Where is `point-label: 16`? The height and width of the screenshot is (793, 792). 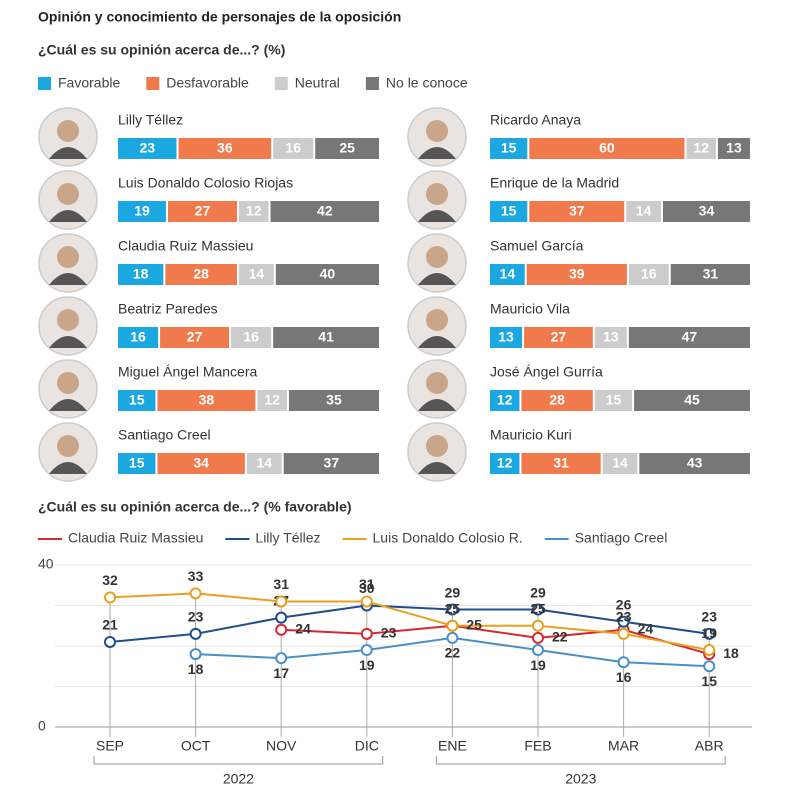 point-label: 16 is located at coordinates (624, 677).